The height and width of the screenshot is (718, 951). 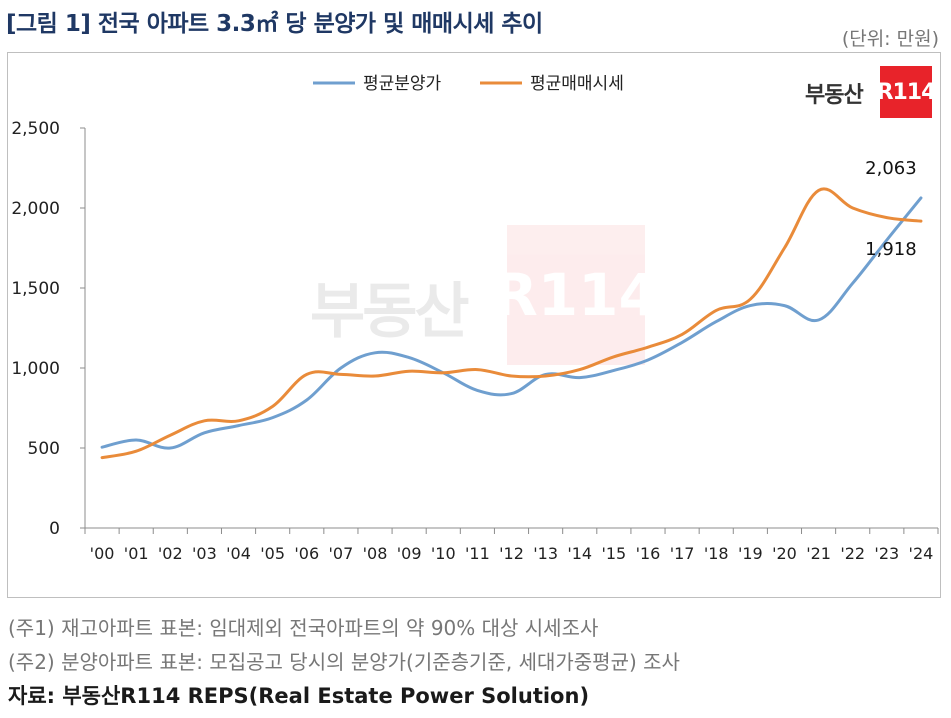 I want to click on x-tick-label: '09, so click(x=409, y=553).